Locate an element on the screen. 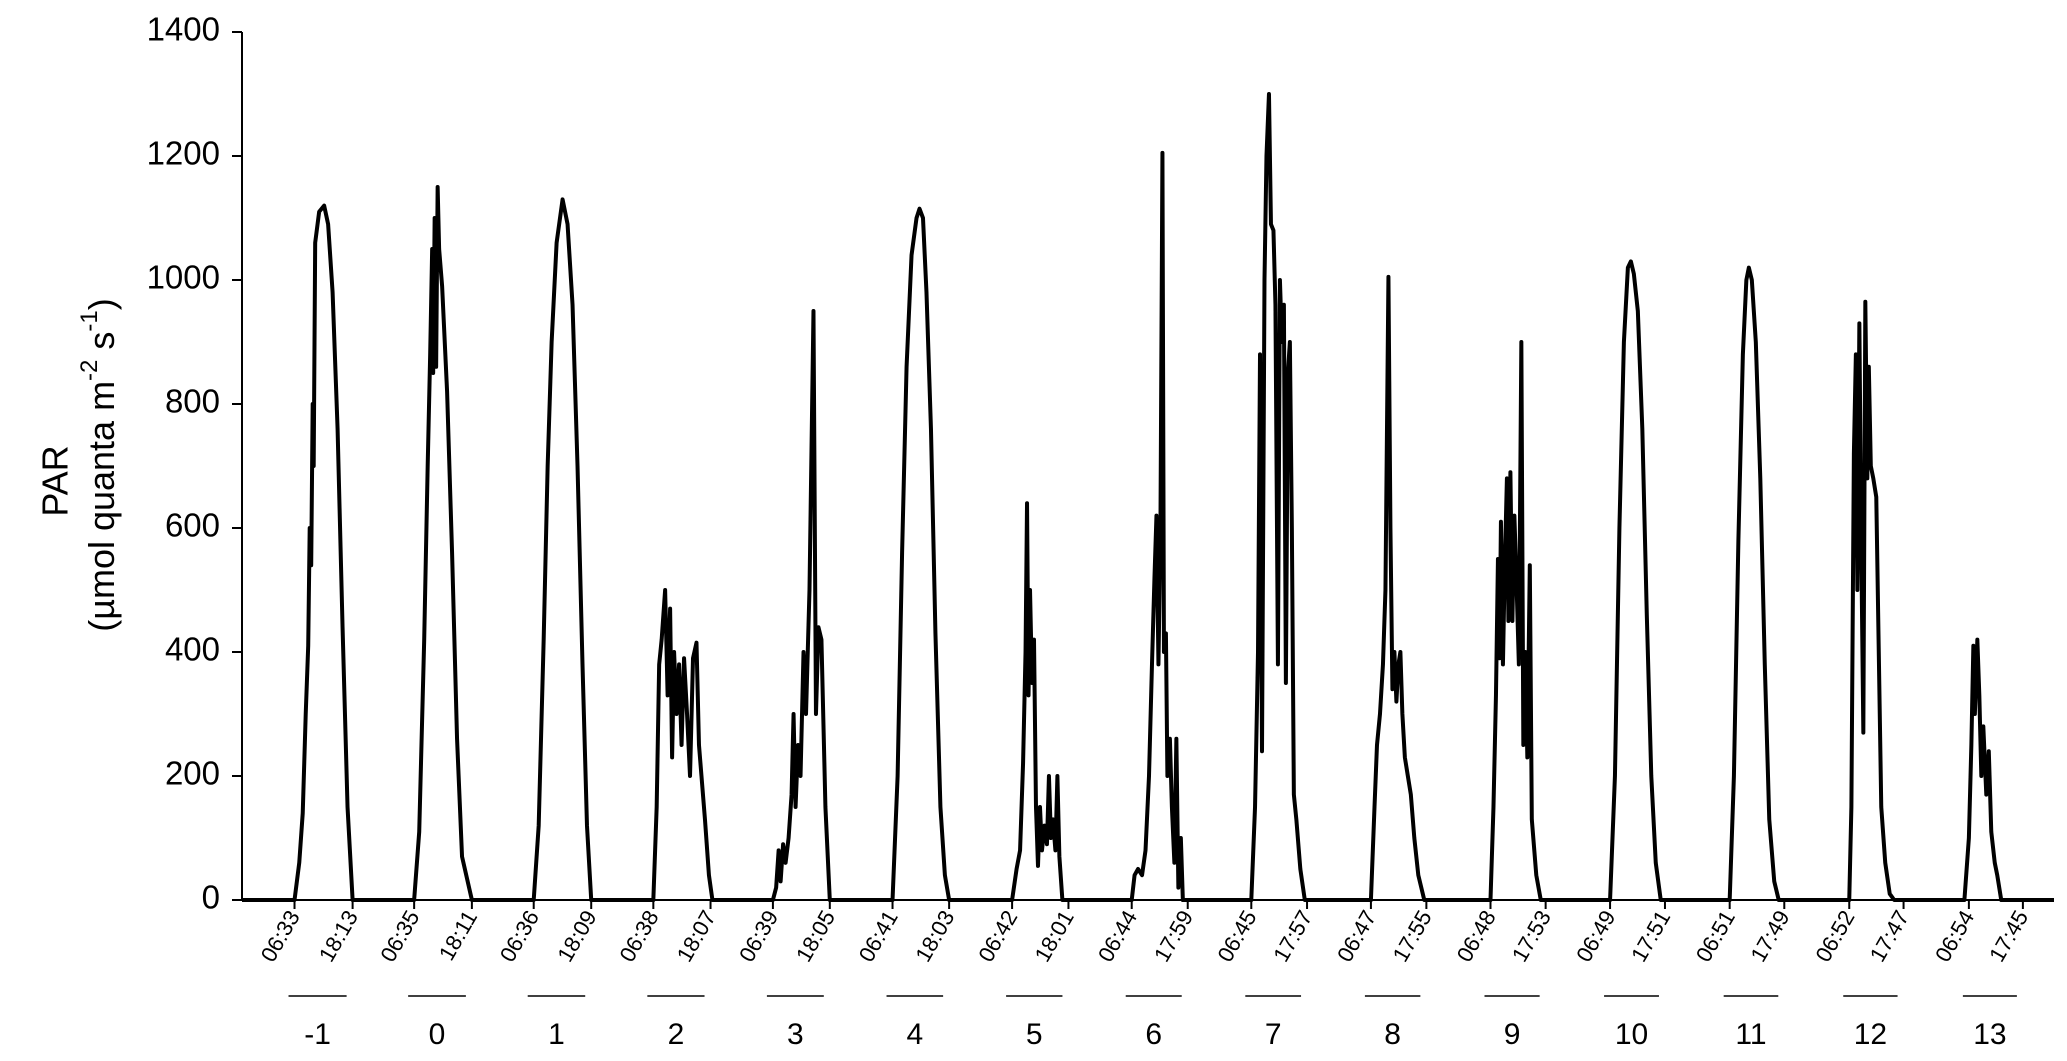 Image resolution: width=2067 pixels, height=1061 pixels. y-tick-label: 0 is located at coordinates (211, 897).